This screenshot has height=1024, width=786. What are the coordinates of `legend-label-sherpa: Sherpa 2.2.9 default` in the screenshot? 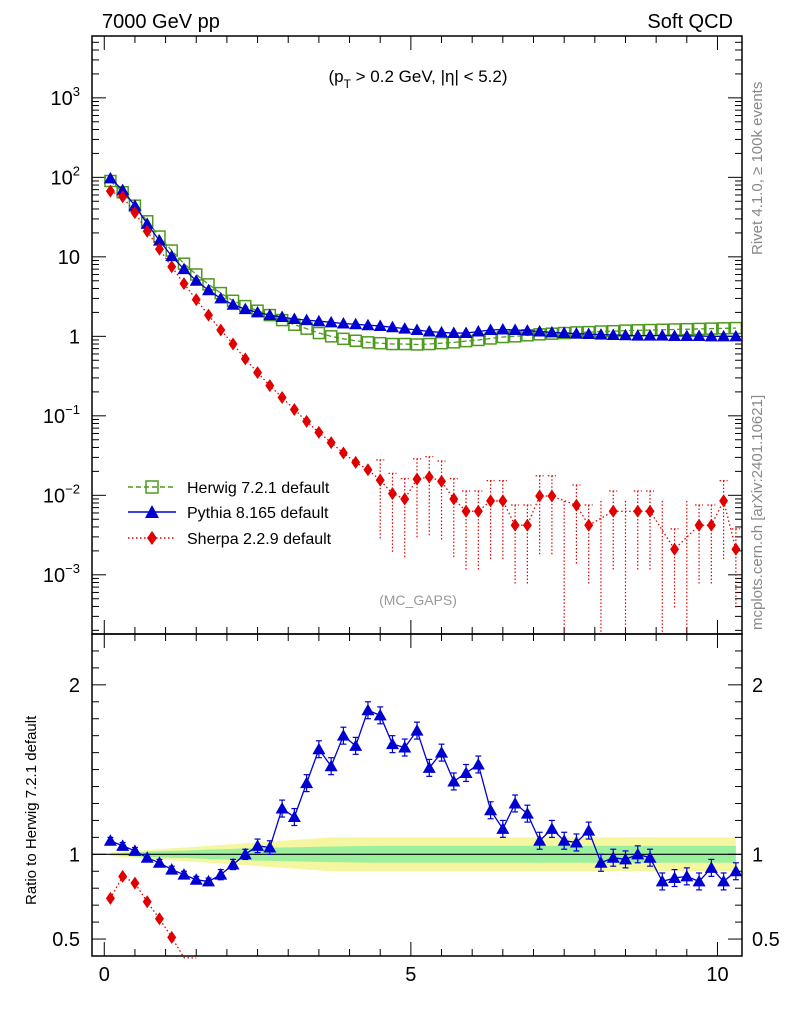 It's located at (259, 539).